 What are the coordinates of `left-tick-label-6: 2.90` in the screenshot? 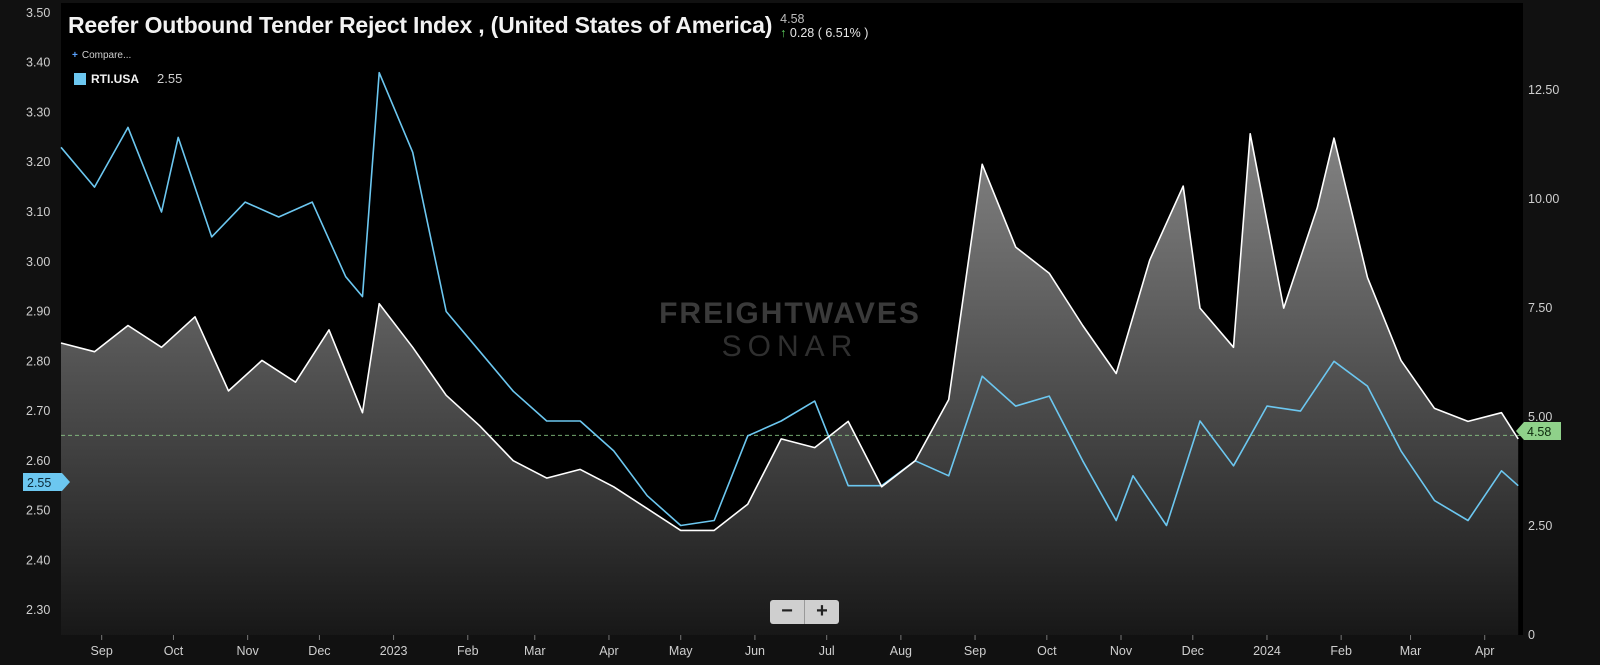 It's located at (38, 312).